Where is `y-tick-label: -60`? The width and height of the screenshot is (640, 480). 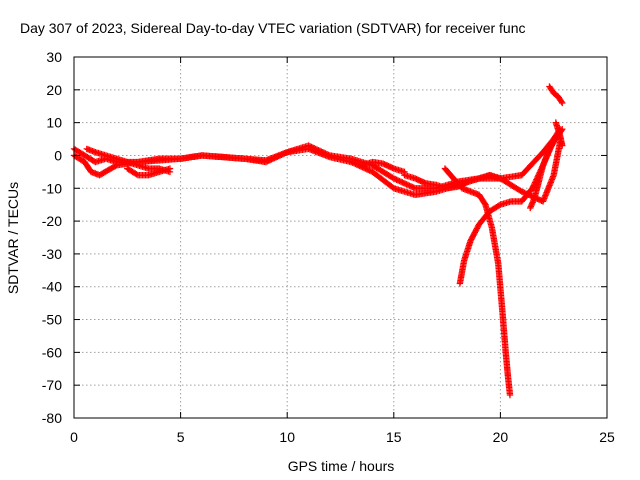 y-tick-label: -60 is located at coordinates (52, 352).